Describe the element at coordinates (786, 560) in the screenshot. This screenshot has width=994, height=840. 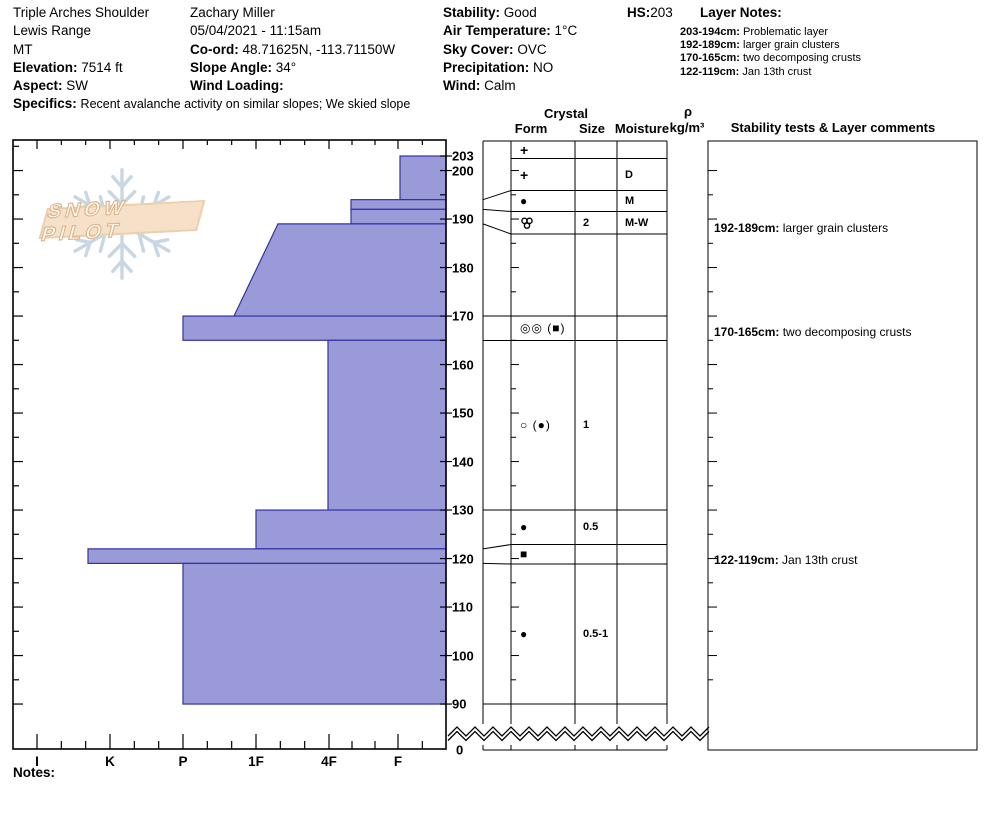
I see `layer-comment: 122-119cm: Jan 13th crust` at that location.